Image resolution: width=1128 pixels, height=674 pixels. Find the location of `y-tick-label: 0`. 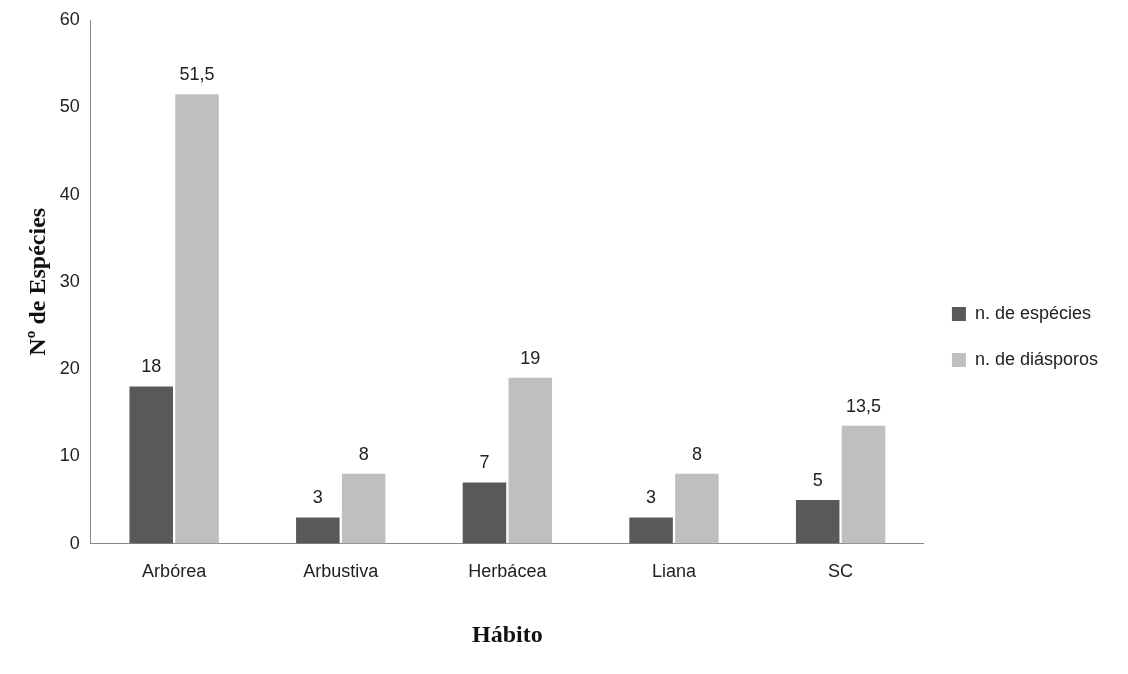

y-tick-label: 0 is located at coordinates (74, 542).